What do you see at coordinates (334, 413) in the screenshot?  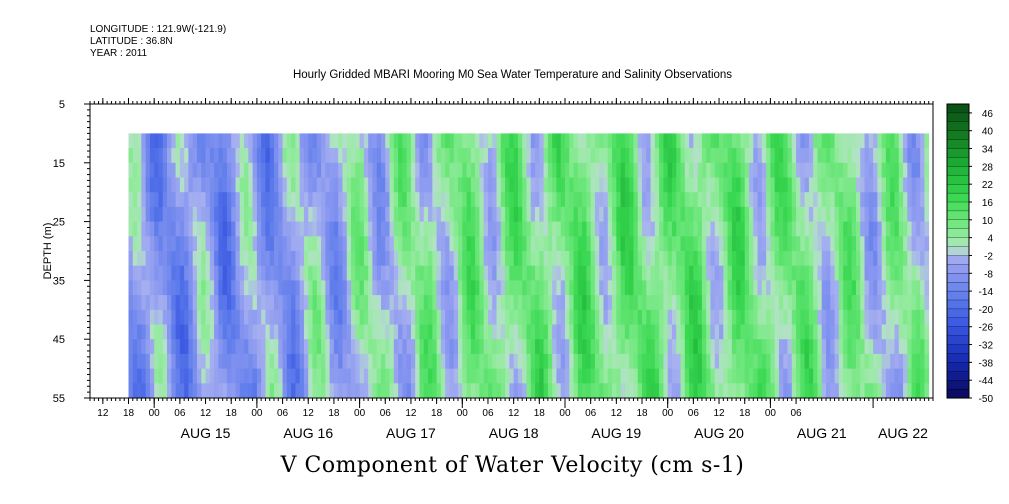 I see `x-tick-label: 18` at bounding box center [334, 413].